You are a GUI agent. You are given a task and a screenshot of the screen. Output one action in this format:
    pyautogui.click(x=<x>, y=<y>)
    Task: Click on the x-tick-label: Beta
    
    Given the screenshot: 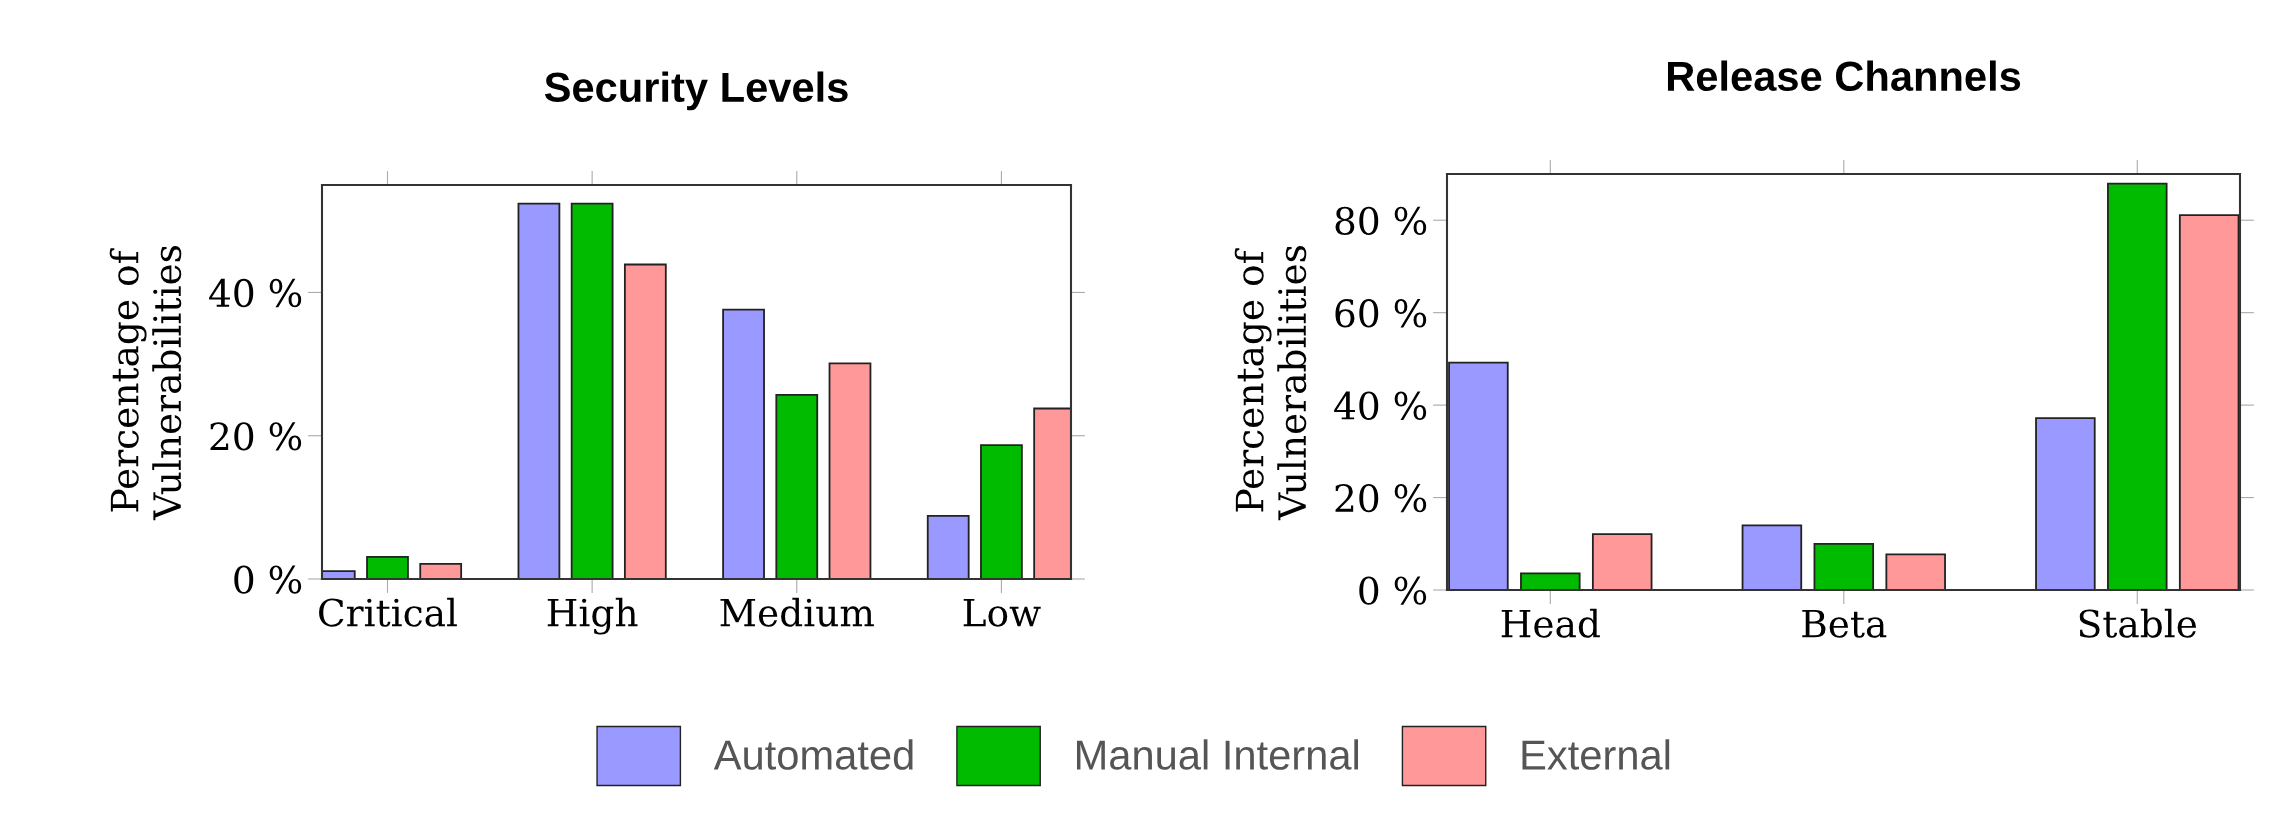 What is the action you would take?
    pyautogui.click(x=1844, y=623)
    